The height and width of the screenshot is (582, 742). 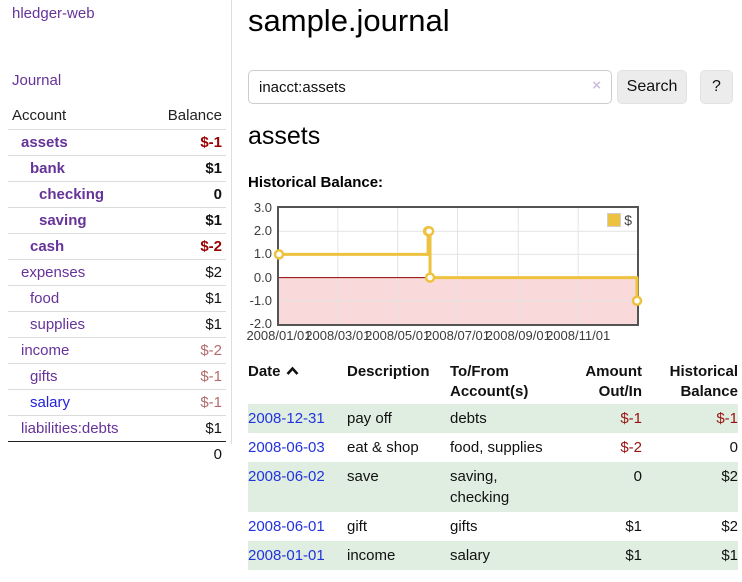 I want to click on transaction-date-link: 2008-12-31, so click(x=286, y=418).